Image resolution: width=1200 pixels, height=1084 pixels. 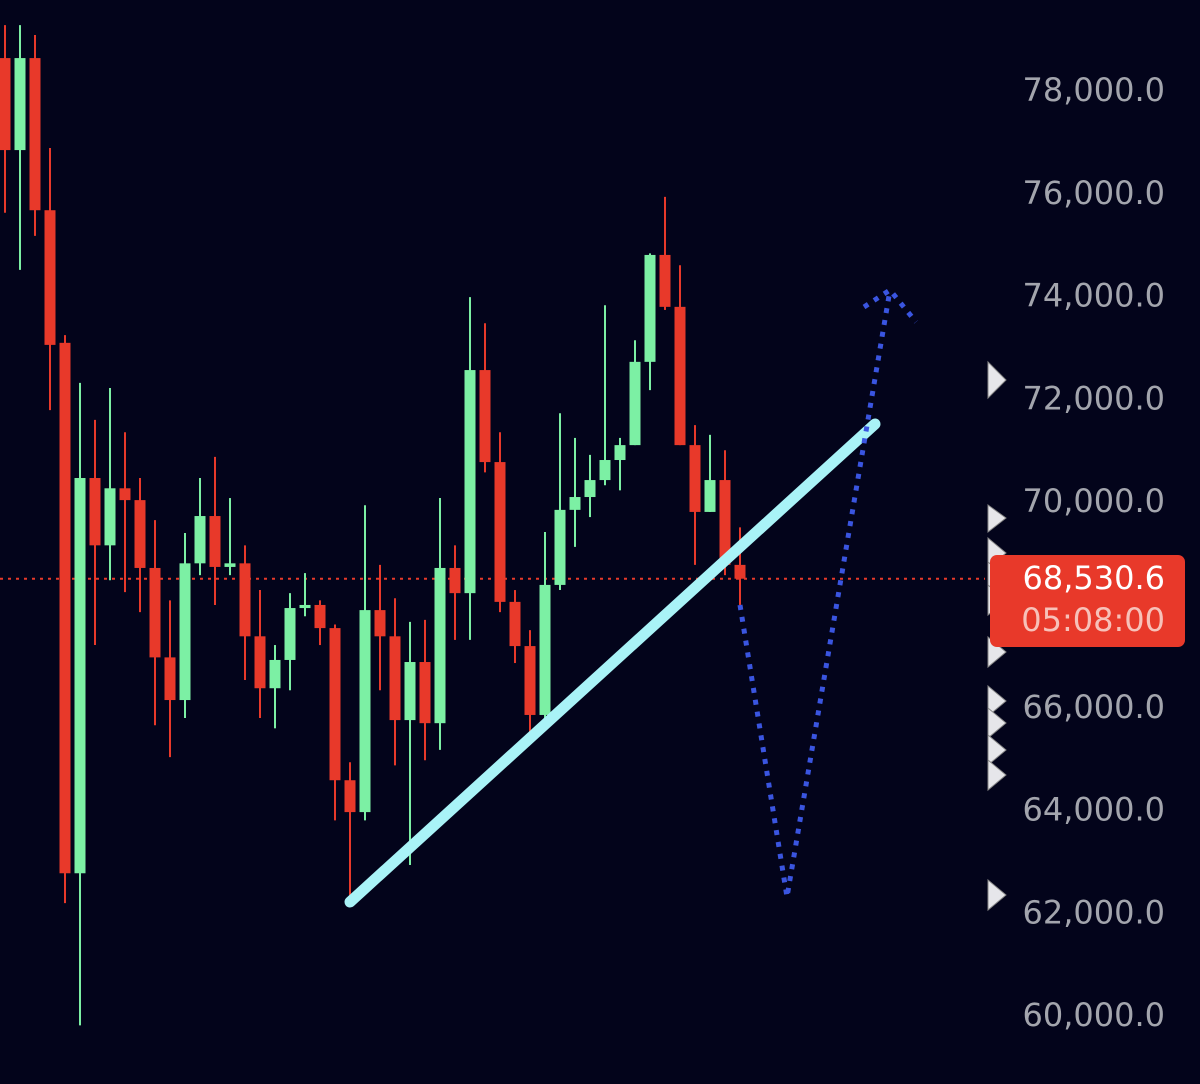 What do you see at coordinates (1094, 501) in the screenshot?
I see `y-tick-label: 70,000.0` at bounding box center [1094, 501].